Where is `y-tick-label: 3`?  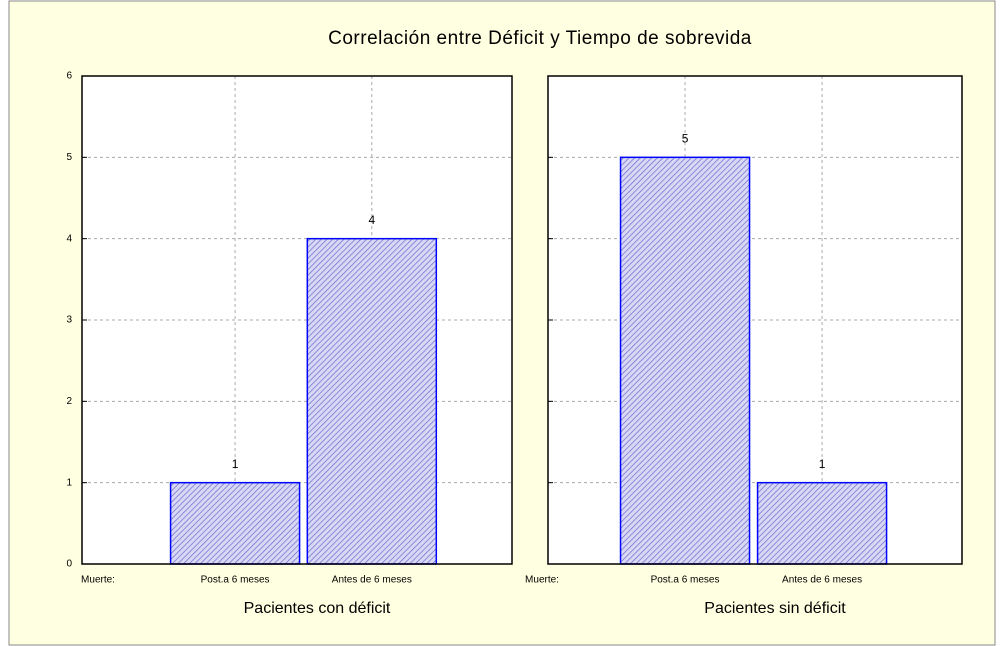 y-tick-label: 3 is located at coordinates (69, 320).